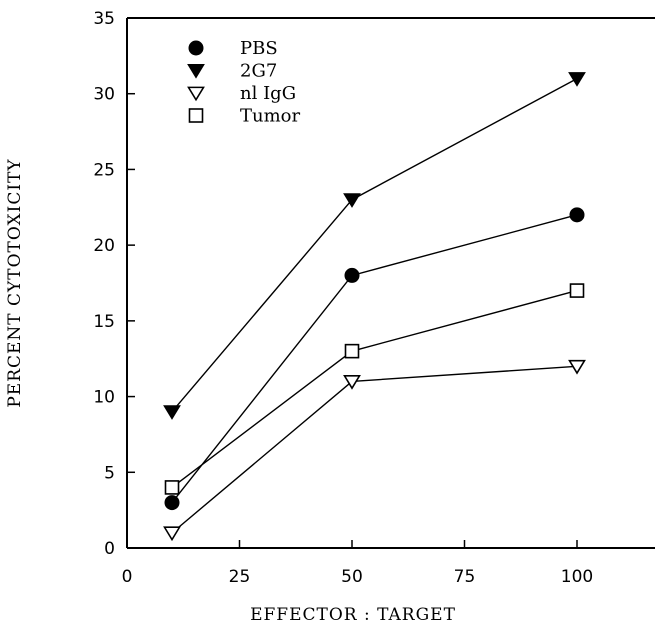 The image size is (655, 627). What do you see at coordinates (104, 95) in the screenshot?
I see `y-tick-label: 30` at bounding box center [104, 95].